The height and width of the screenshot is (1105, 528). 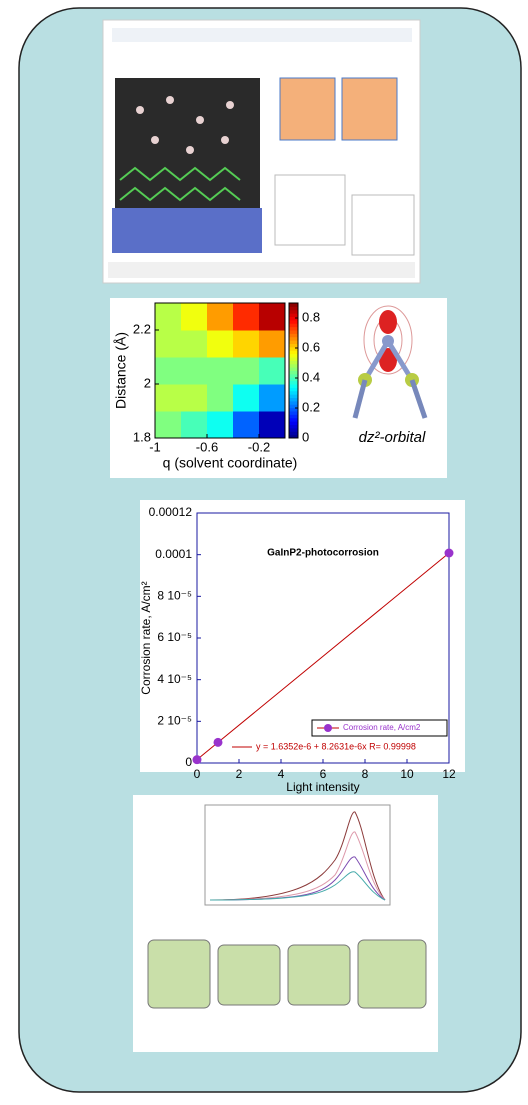 What do you see at coordinates (322, 787) in the screenshot?
I see `x-axis-label: Light intensity` at bounding box center [322, 787].